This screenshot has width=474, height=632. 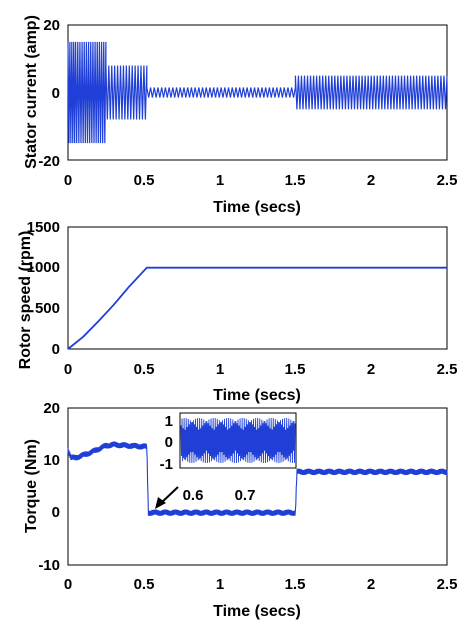 What do you see at coordinates (193, 495) in the screenshot?
I see `inset-x-tick-label: 0.6` at bounding box center [193, 495].